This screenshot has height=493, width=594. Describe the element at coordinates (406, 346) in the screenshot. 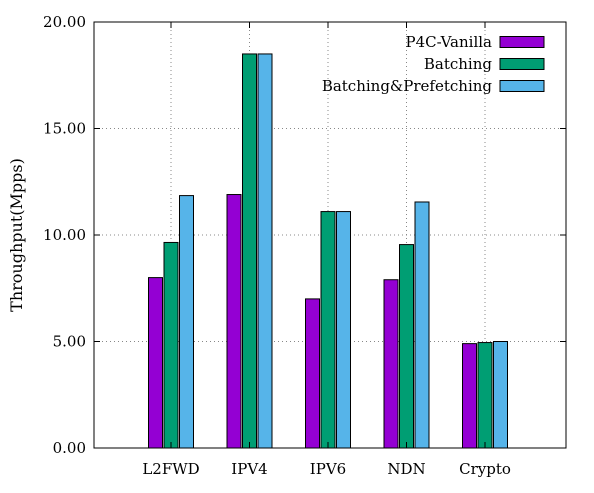

I see `bar-ndn-batching` at that location.